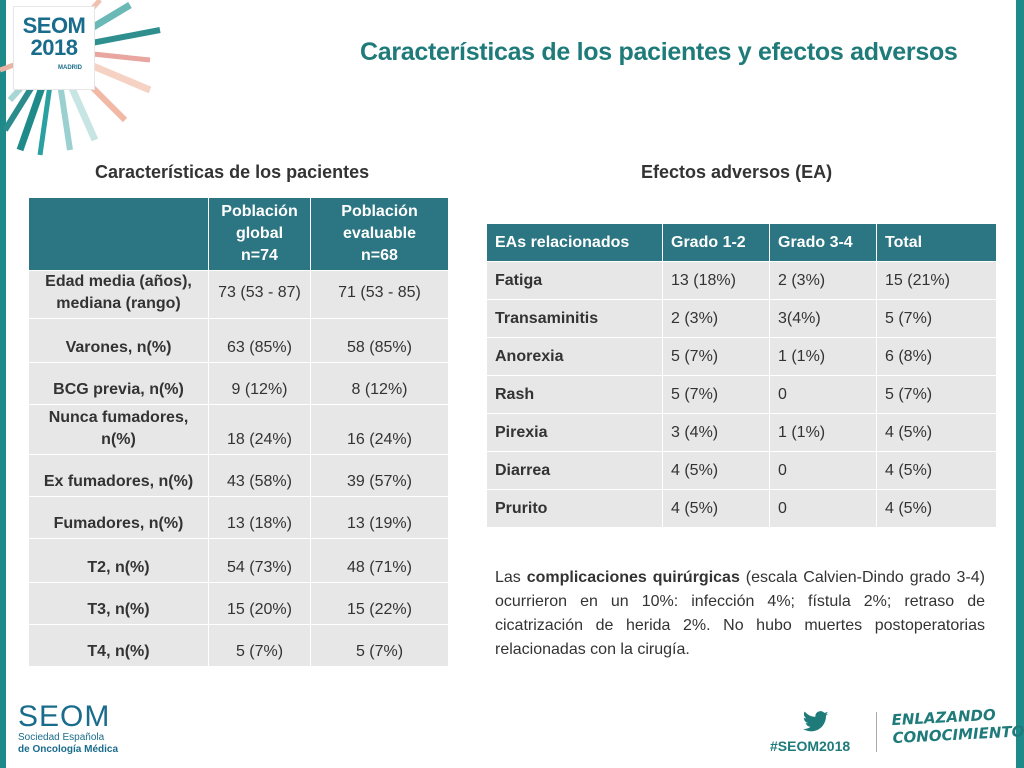 The height and width of the screenshot is (768, 1024). Describe the element at coordinates (379, 383) in the screenshot. I see `evaluable-value-cell: 8 (12%)` at that location.